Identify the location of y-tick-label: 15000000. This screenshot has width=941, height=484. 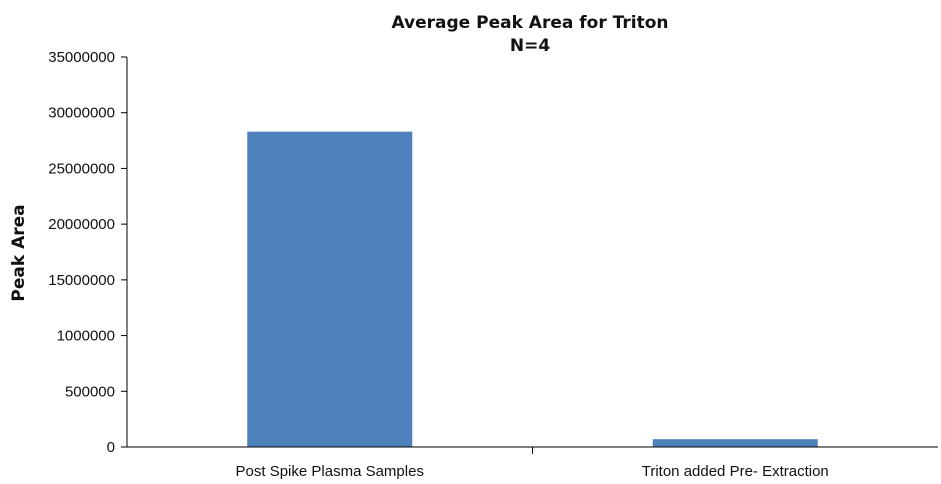
(81, 280).